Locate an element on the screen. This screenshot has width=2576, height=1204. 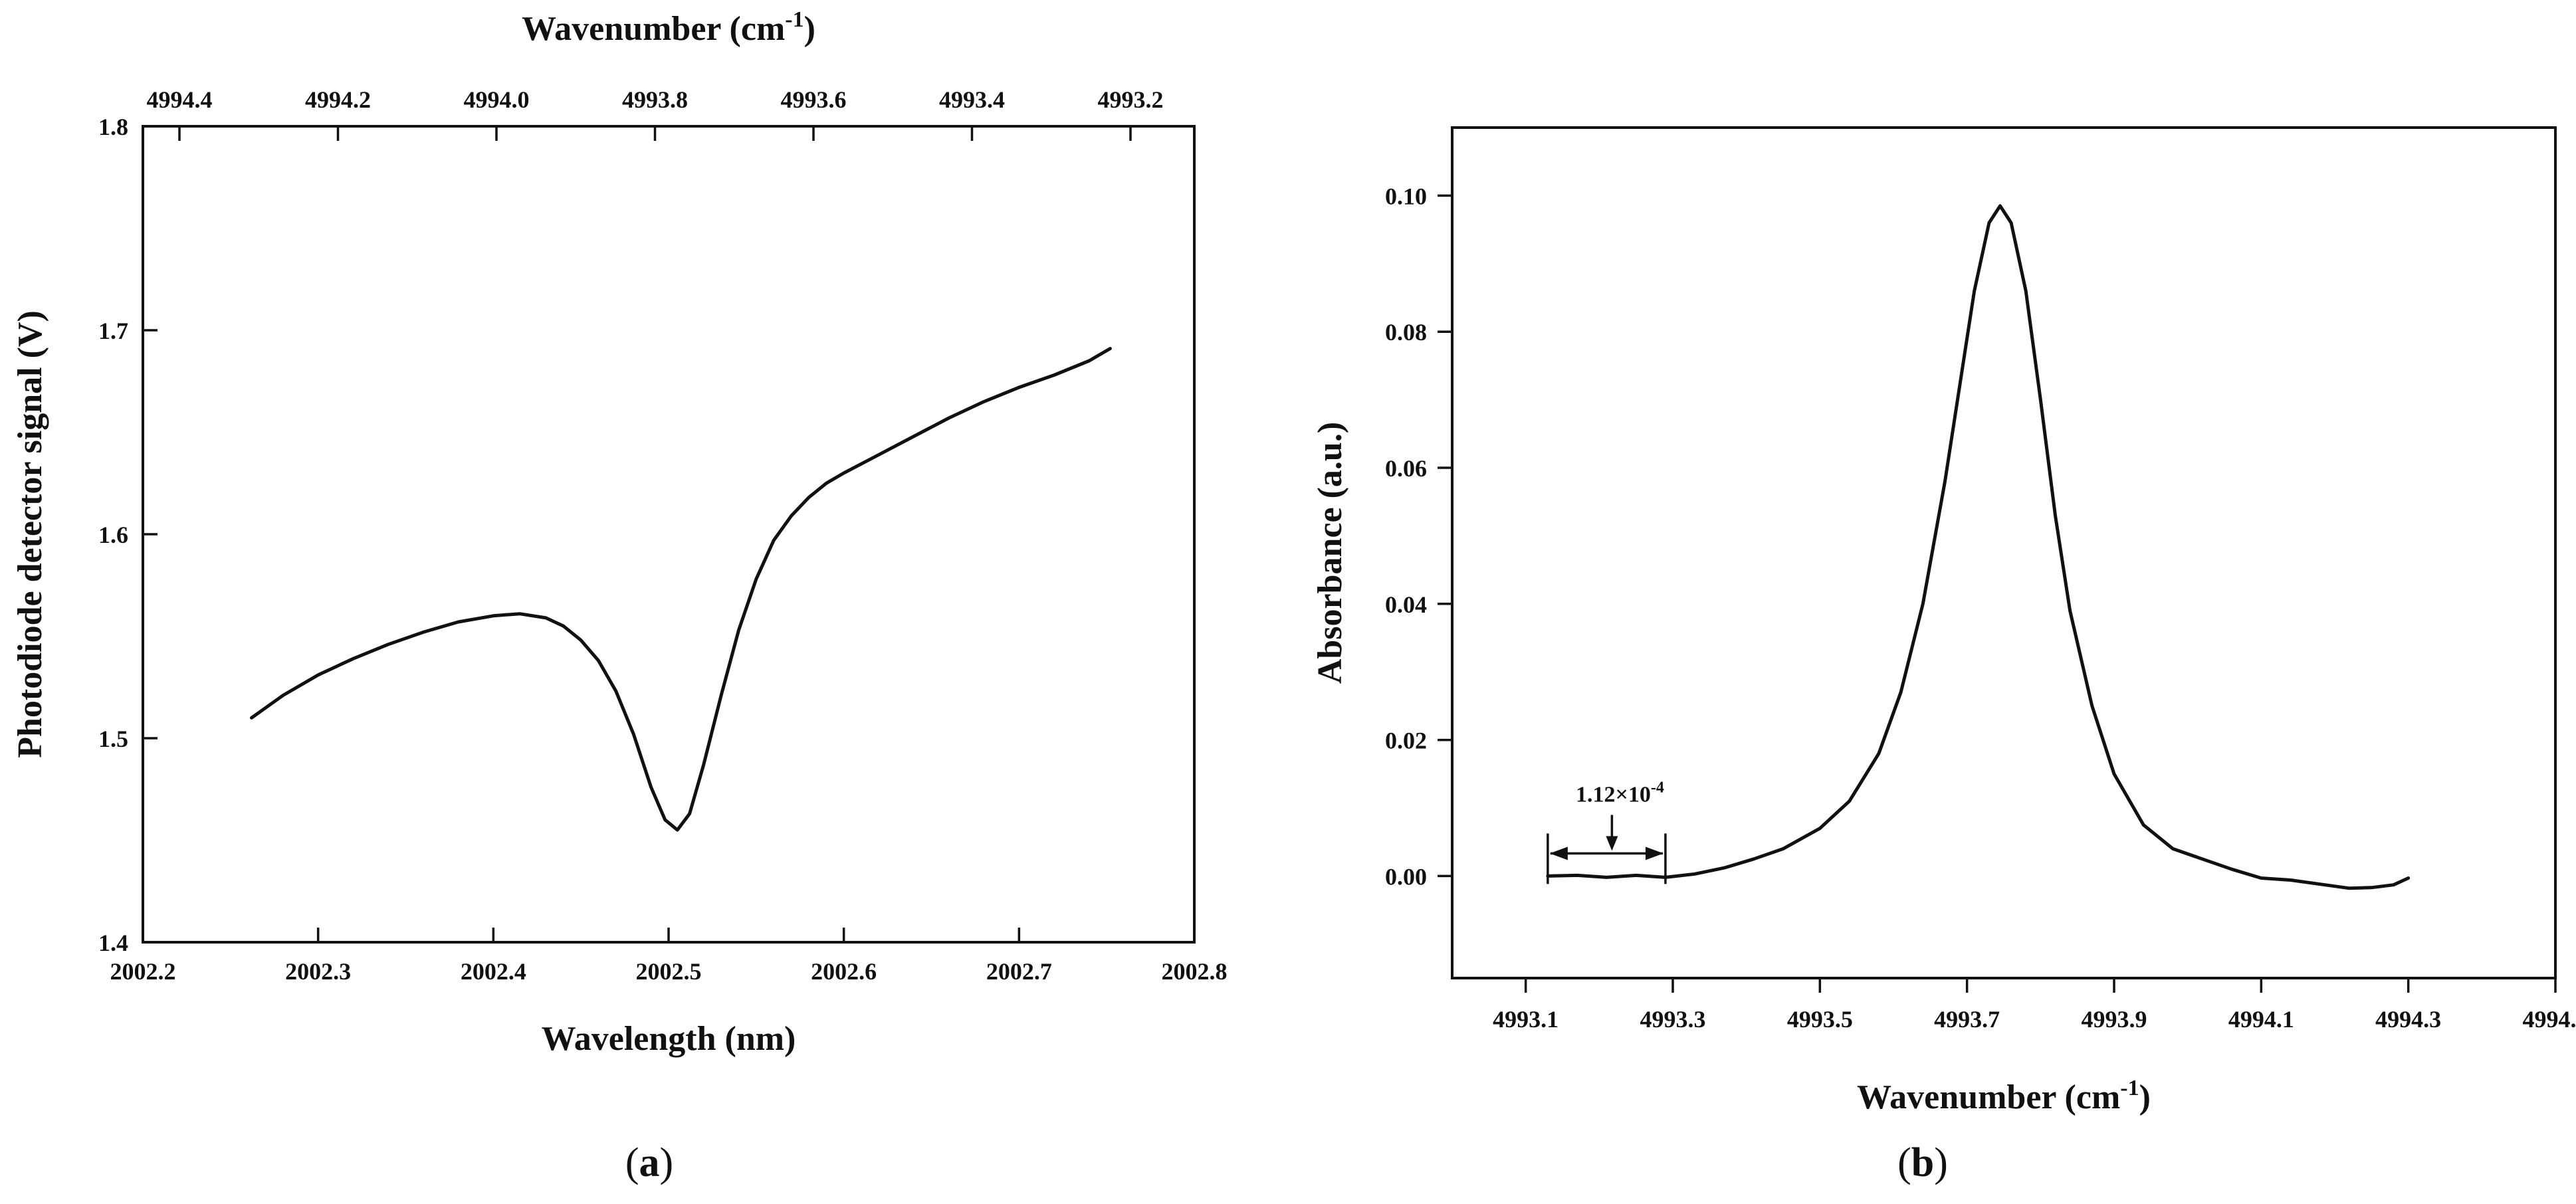
chart-a-y-axis-title: Photodiode detector signal (V) is located at coordinates (30, 534).